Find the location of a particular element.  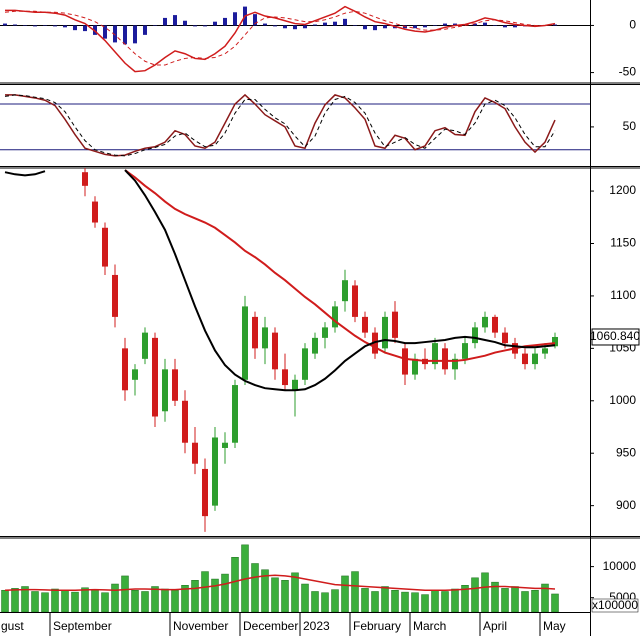

y-tick-label: 10000 is located at coordinates (620, 566).